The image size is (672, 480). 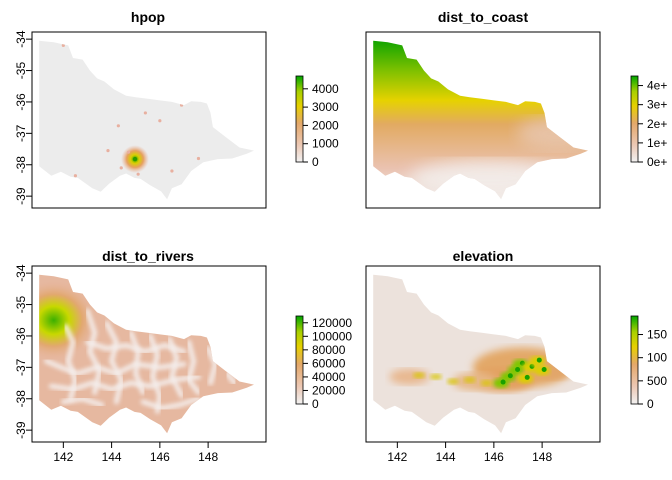 What do you see at coordinates (325, 125) in the screenshot?
I see `legend-label: 2000` at bounding box center [325, 125].